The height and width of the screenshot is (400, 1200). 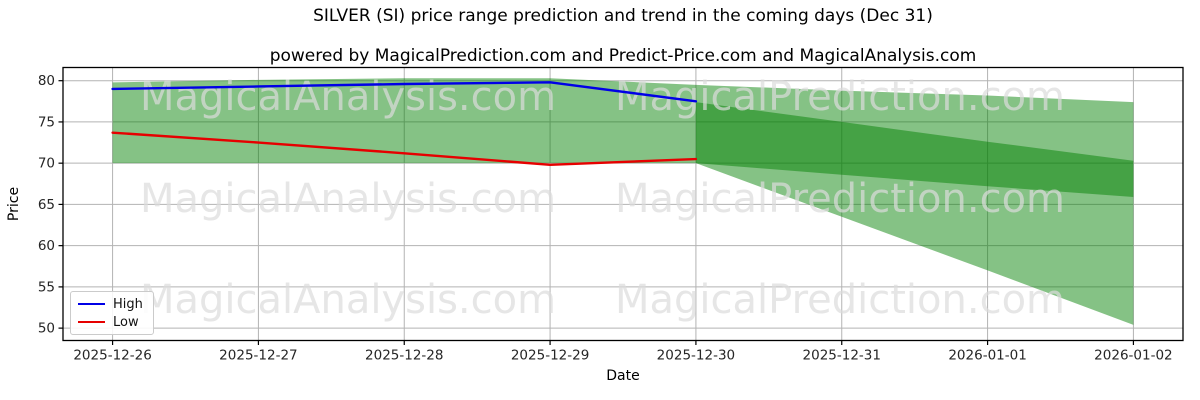 I want to click on x-tick-label: 2025-12-28, so click(x=404, y=356).